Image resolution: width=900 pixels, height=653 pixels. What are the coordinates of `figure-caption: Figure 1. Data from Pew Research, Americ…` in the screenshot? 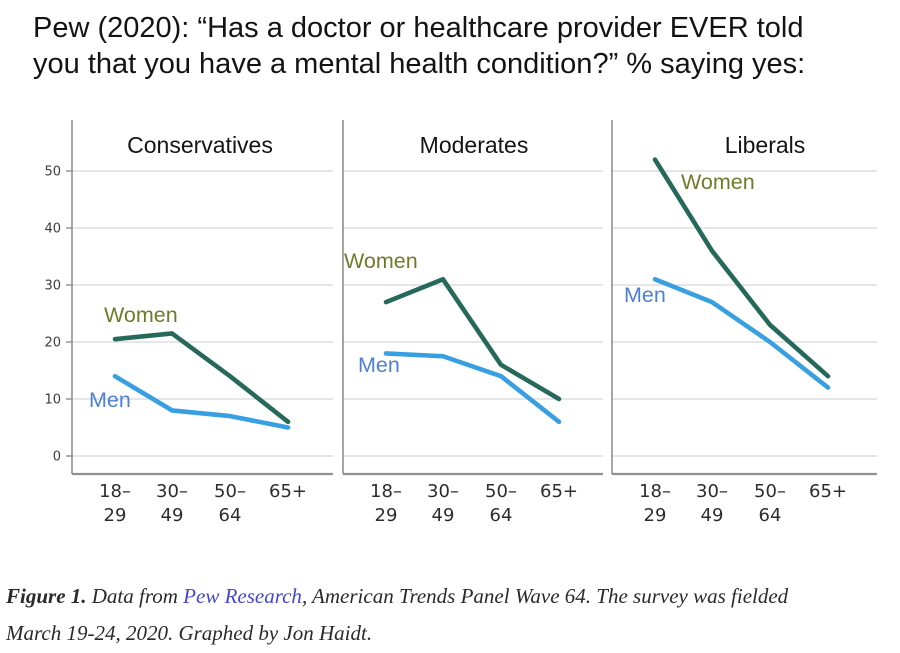 It's located at (450, 615).